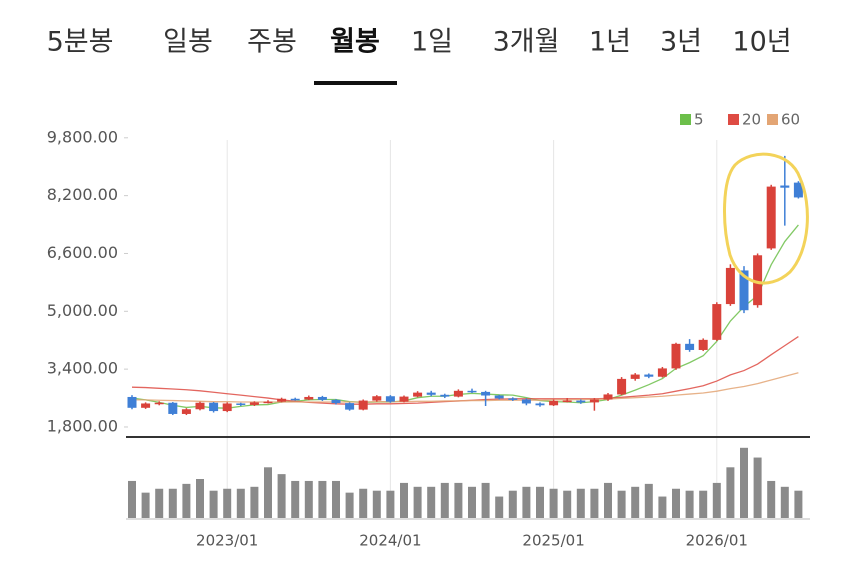  I want to click on legend-label: 5, so click(699, 120).